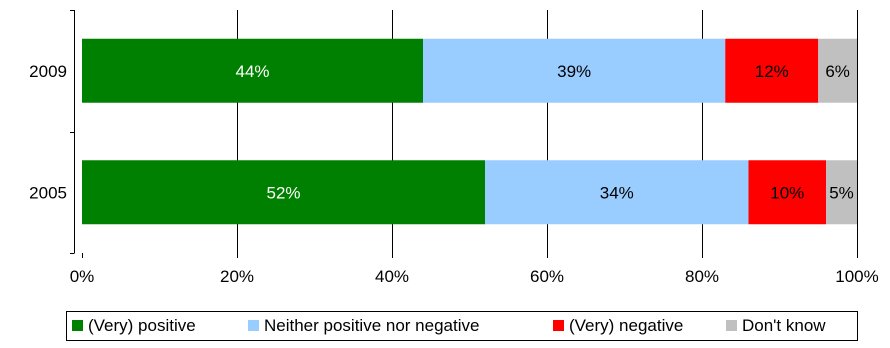 Image resolution: width=890 pixels, height=348 pixels. I want to click on data-label: 5%, so click(841, 192).